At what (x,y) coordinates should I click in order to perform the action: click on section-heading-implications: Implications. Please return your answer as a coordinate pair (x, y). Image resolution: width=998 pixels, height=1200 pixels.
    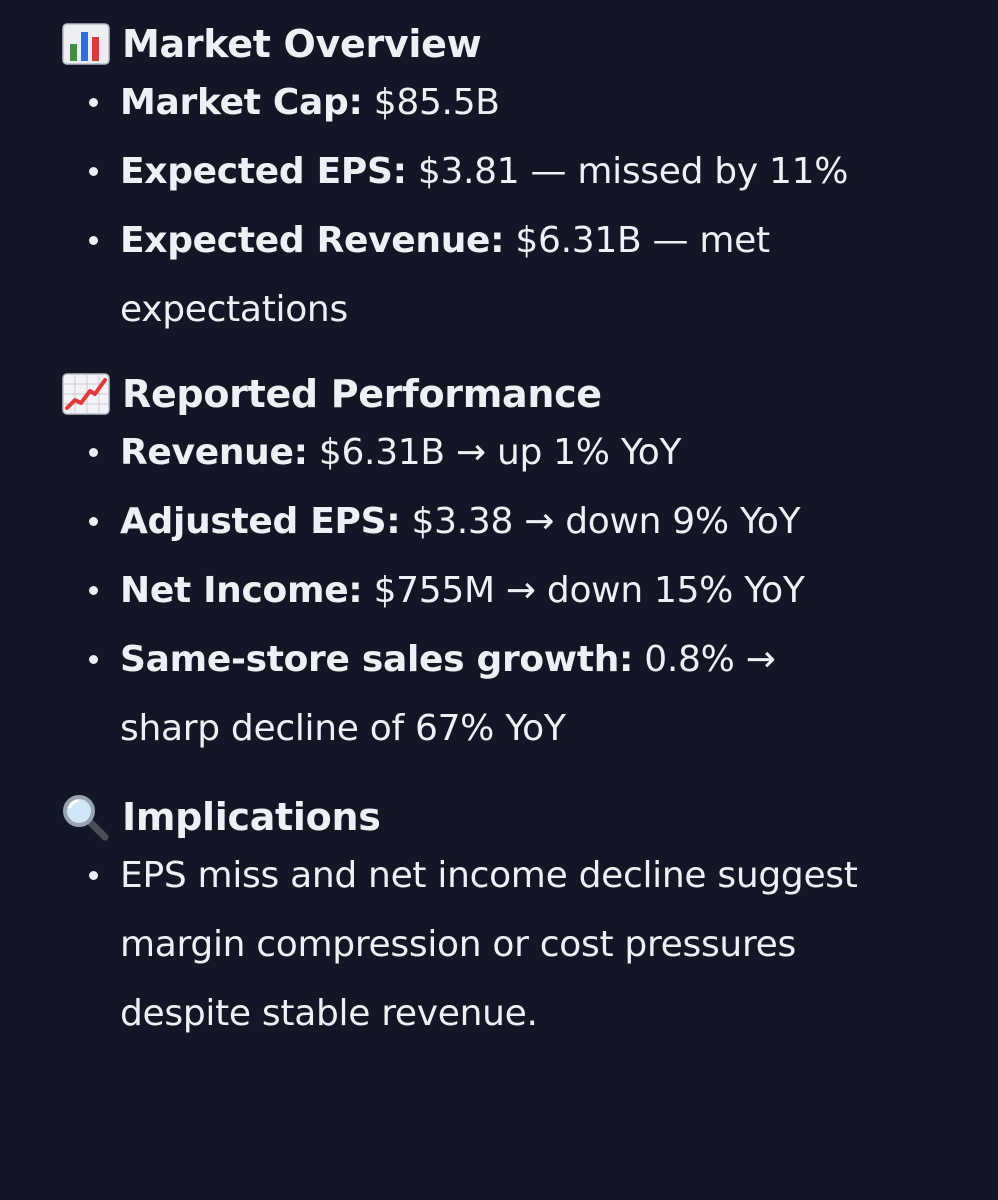
    Looking at the image, I should click on (520, 817).